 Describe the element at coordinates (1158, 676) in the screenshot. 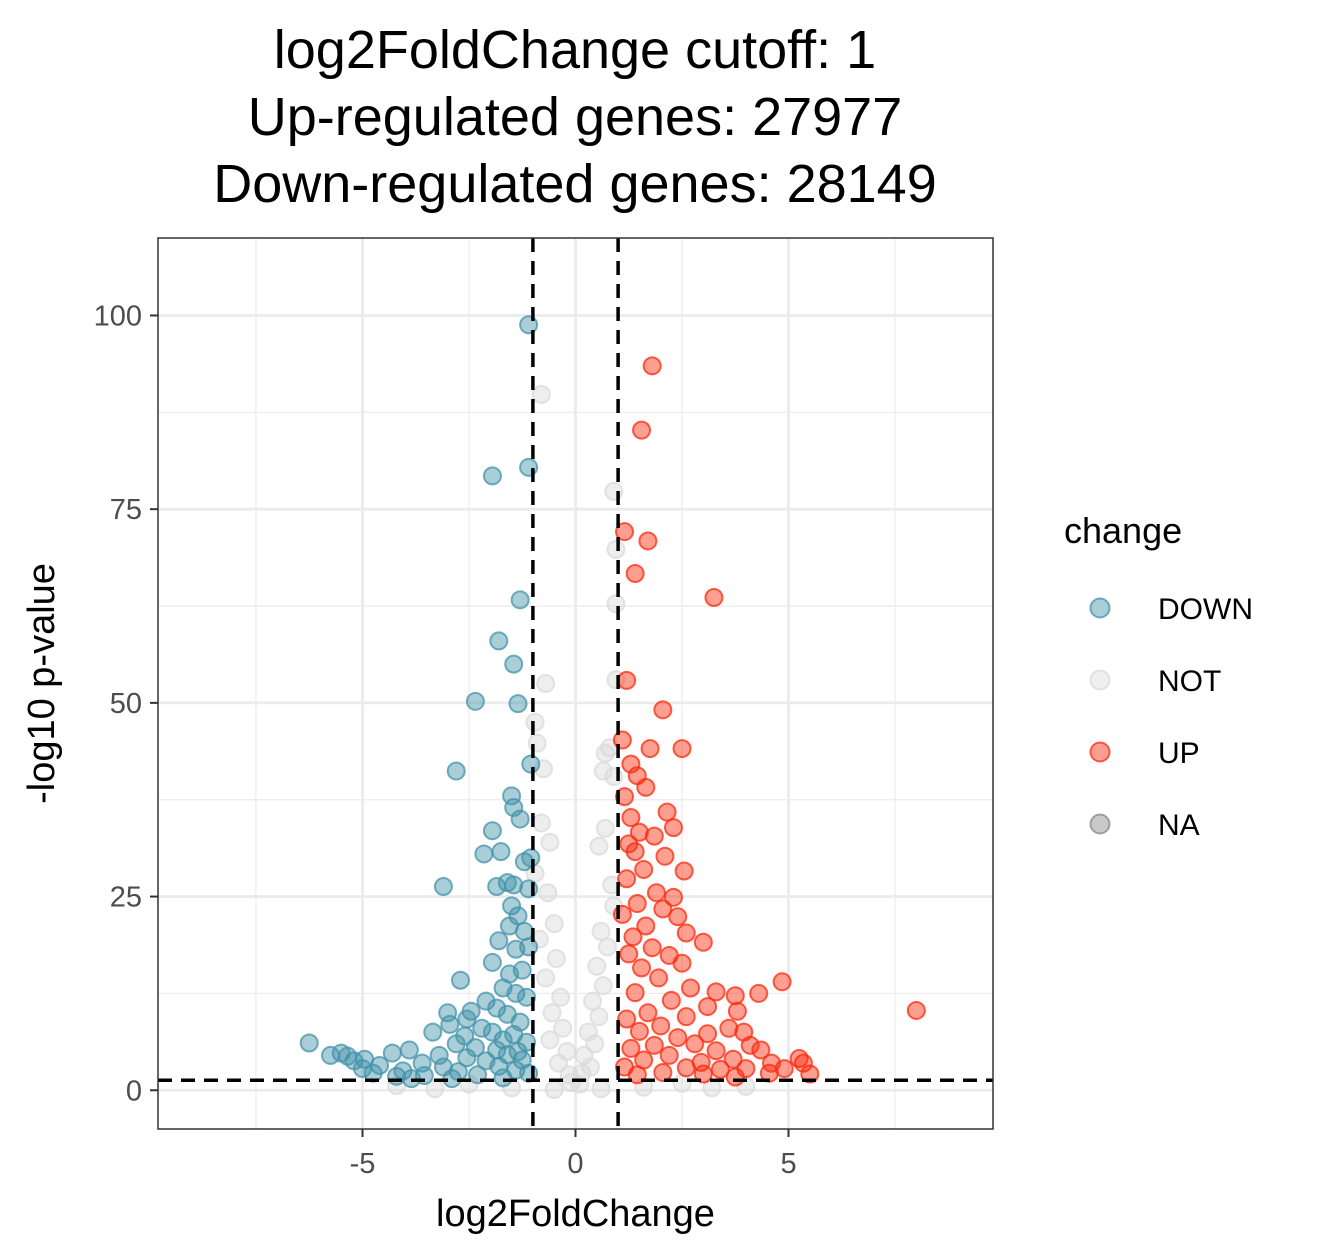

I see `legend: change DOWN NOT UP NA` at that location.